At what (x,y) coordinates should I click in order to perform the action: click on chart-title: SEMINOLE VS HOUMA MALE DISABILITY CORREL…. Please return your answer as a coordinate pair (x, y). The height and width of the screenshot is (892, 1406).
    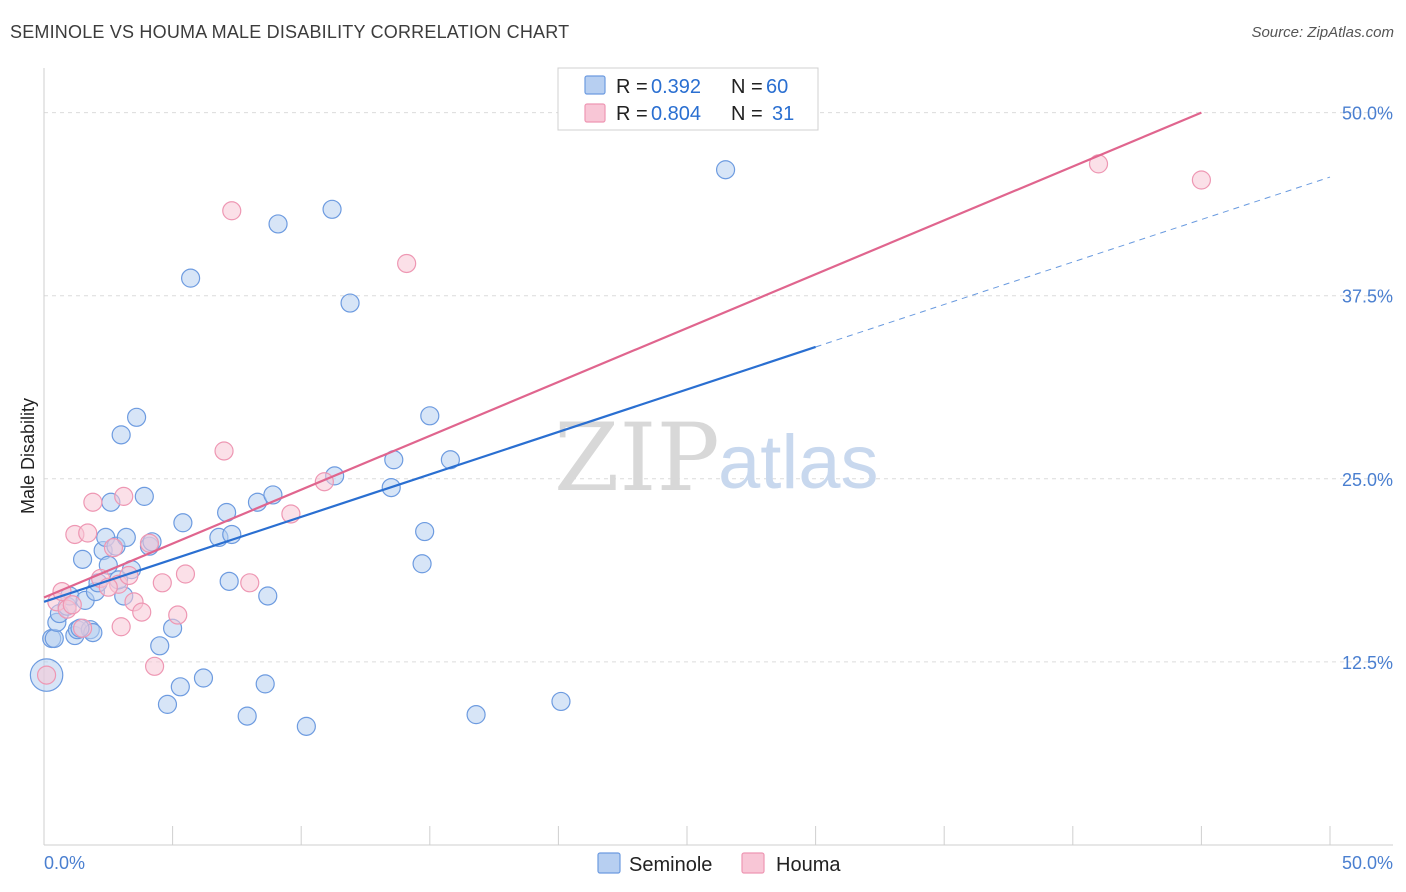
    Looking at the image, I should click on (290, 32).